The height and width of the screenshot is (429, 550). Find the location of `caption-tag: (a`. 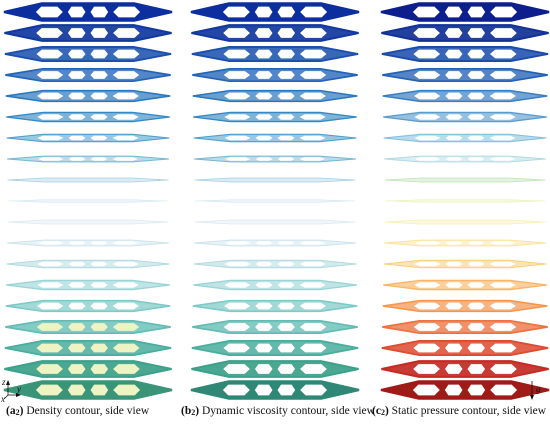

caption-tag: (a is located at coordinates (11, 411).